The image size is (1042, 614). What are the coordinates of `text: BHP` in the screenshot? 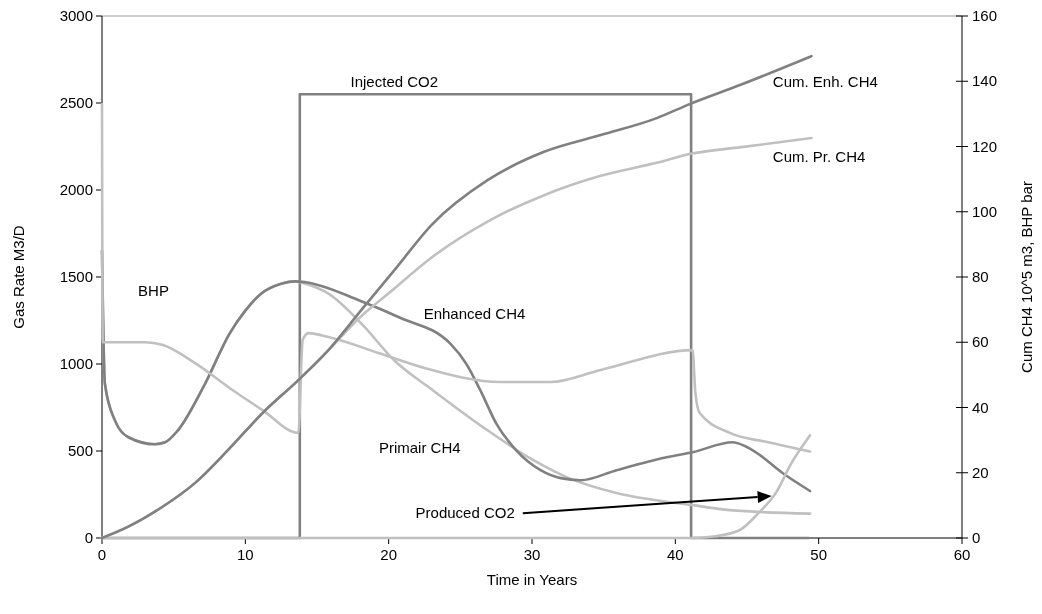 It's located at (153, 291).